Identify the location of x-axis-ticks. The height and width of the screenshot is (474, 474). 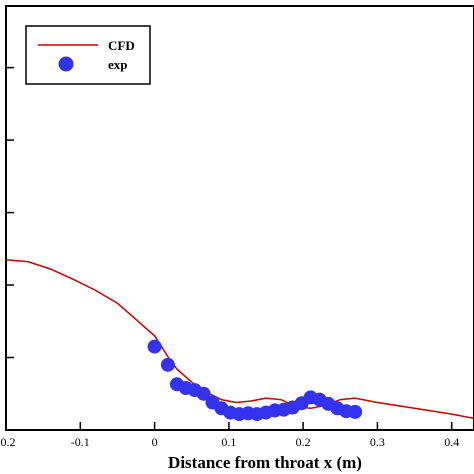
(229, 426).